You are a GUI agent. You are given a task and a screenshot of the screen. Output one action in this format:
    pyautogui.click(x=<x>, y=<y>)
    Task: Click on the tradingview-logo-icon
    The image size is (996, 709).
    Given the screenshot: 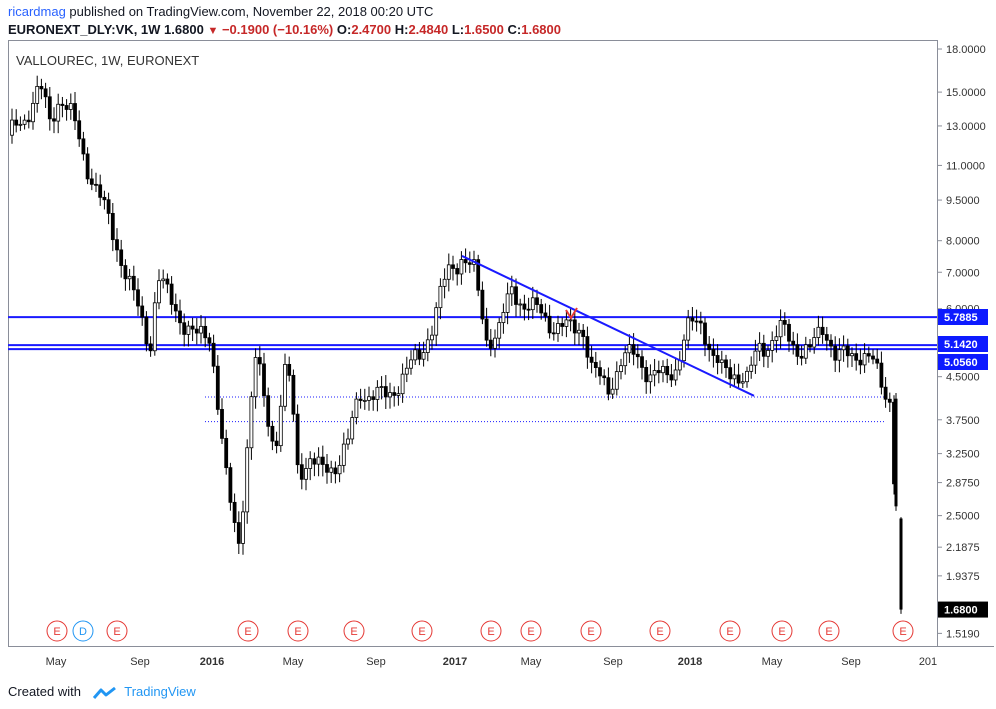 What is the action you would take?
    pyautogui.click(x=104, y=693)
    